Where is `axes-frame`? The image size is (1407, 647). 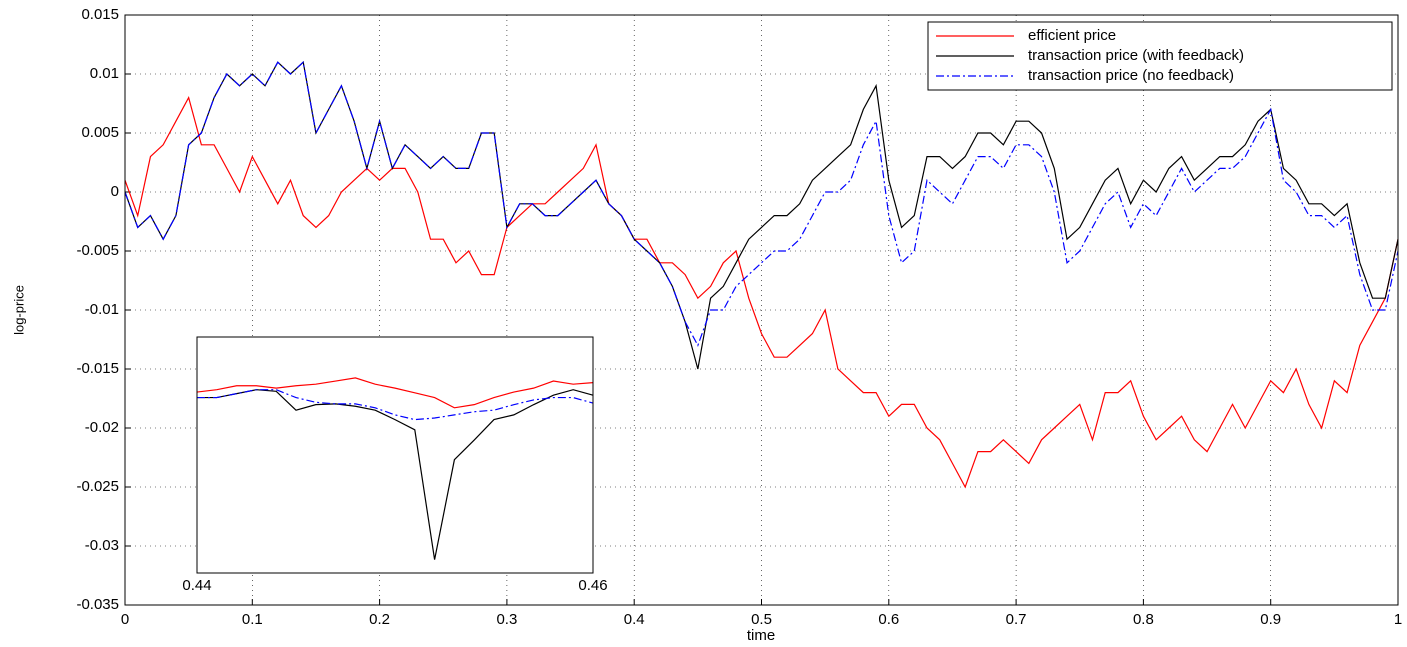
axes-frame is located at coordinates (395, 455).